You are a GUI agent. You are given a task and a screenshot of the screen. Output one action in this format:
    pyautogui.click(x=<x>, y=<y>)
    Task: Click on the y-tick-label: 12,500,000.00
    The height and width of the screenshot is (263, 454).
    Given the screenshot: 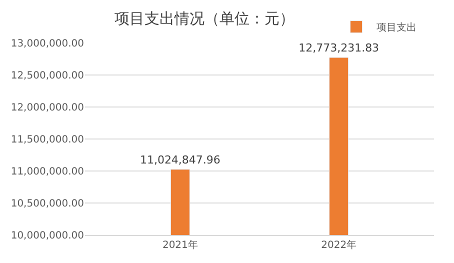 What is the action you would take?
    pyautogui.click(x=47, y=76)
    